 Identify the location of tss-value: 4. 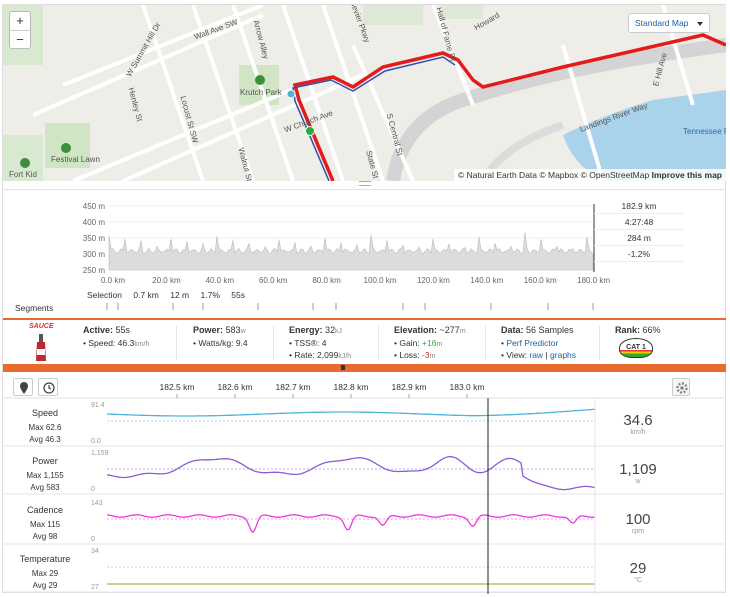
(324, 343).